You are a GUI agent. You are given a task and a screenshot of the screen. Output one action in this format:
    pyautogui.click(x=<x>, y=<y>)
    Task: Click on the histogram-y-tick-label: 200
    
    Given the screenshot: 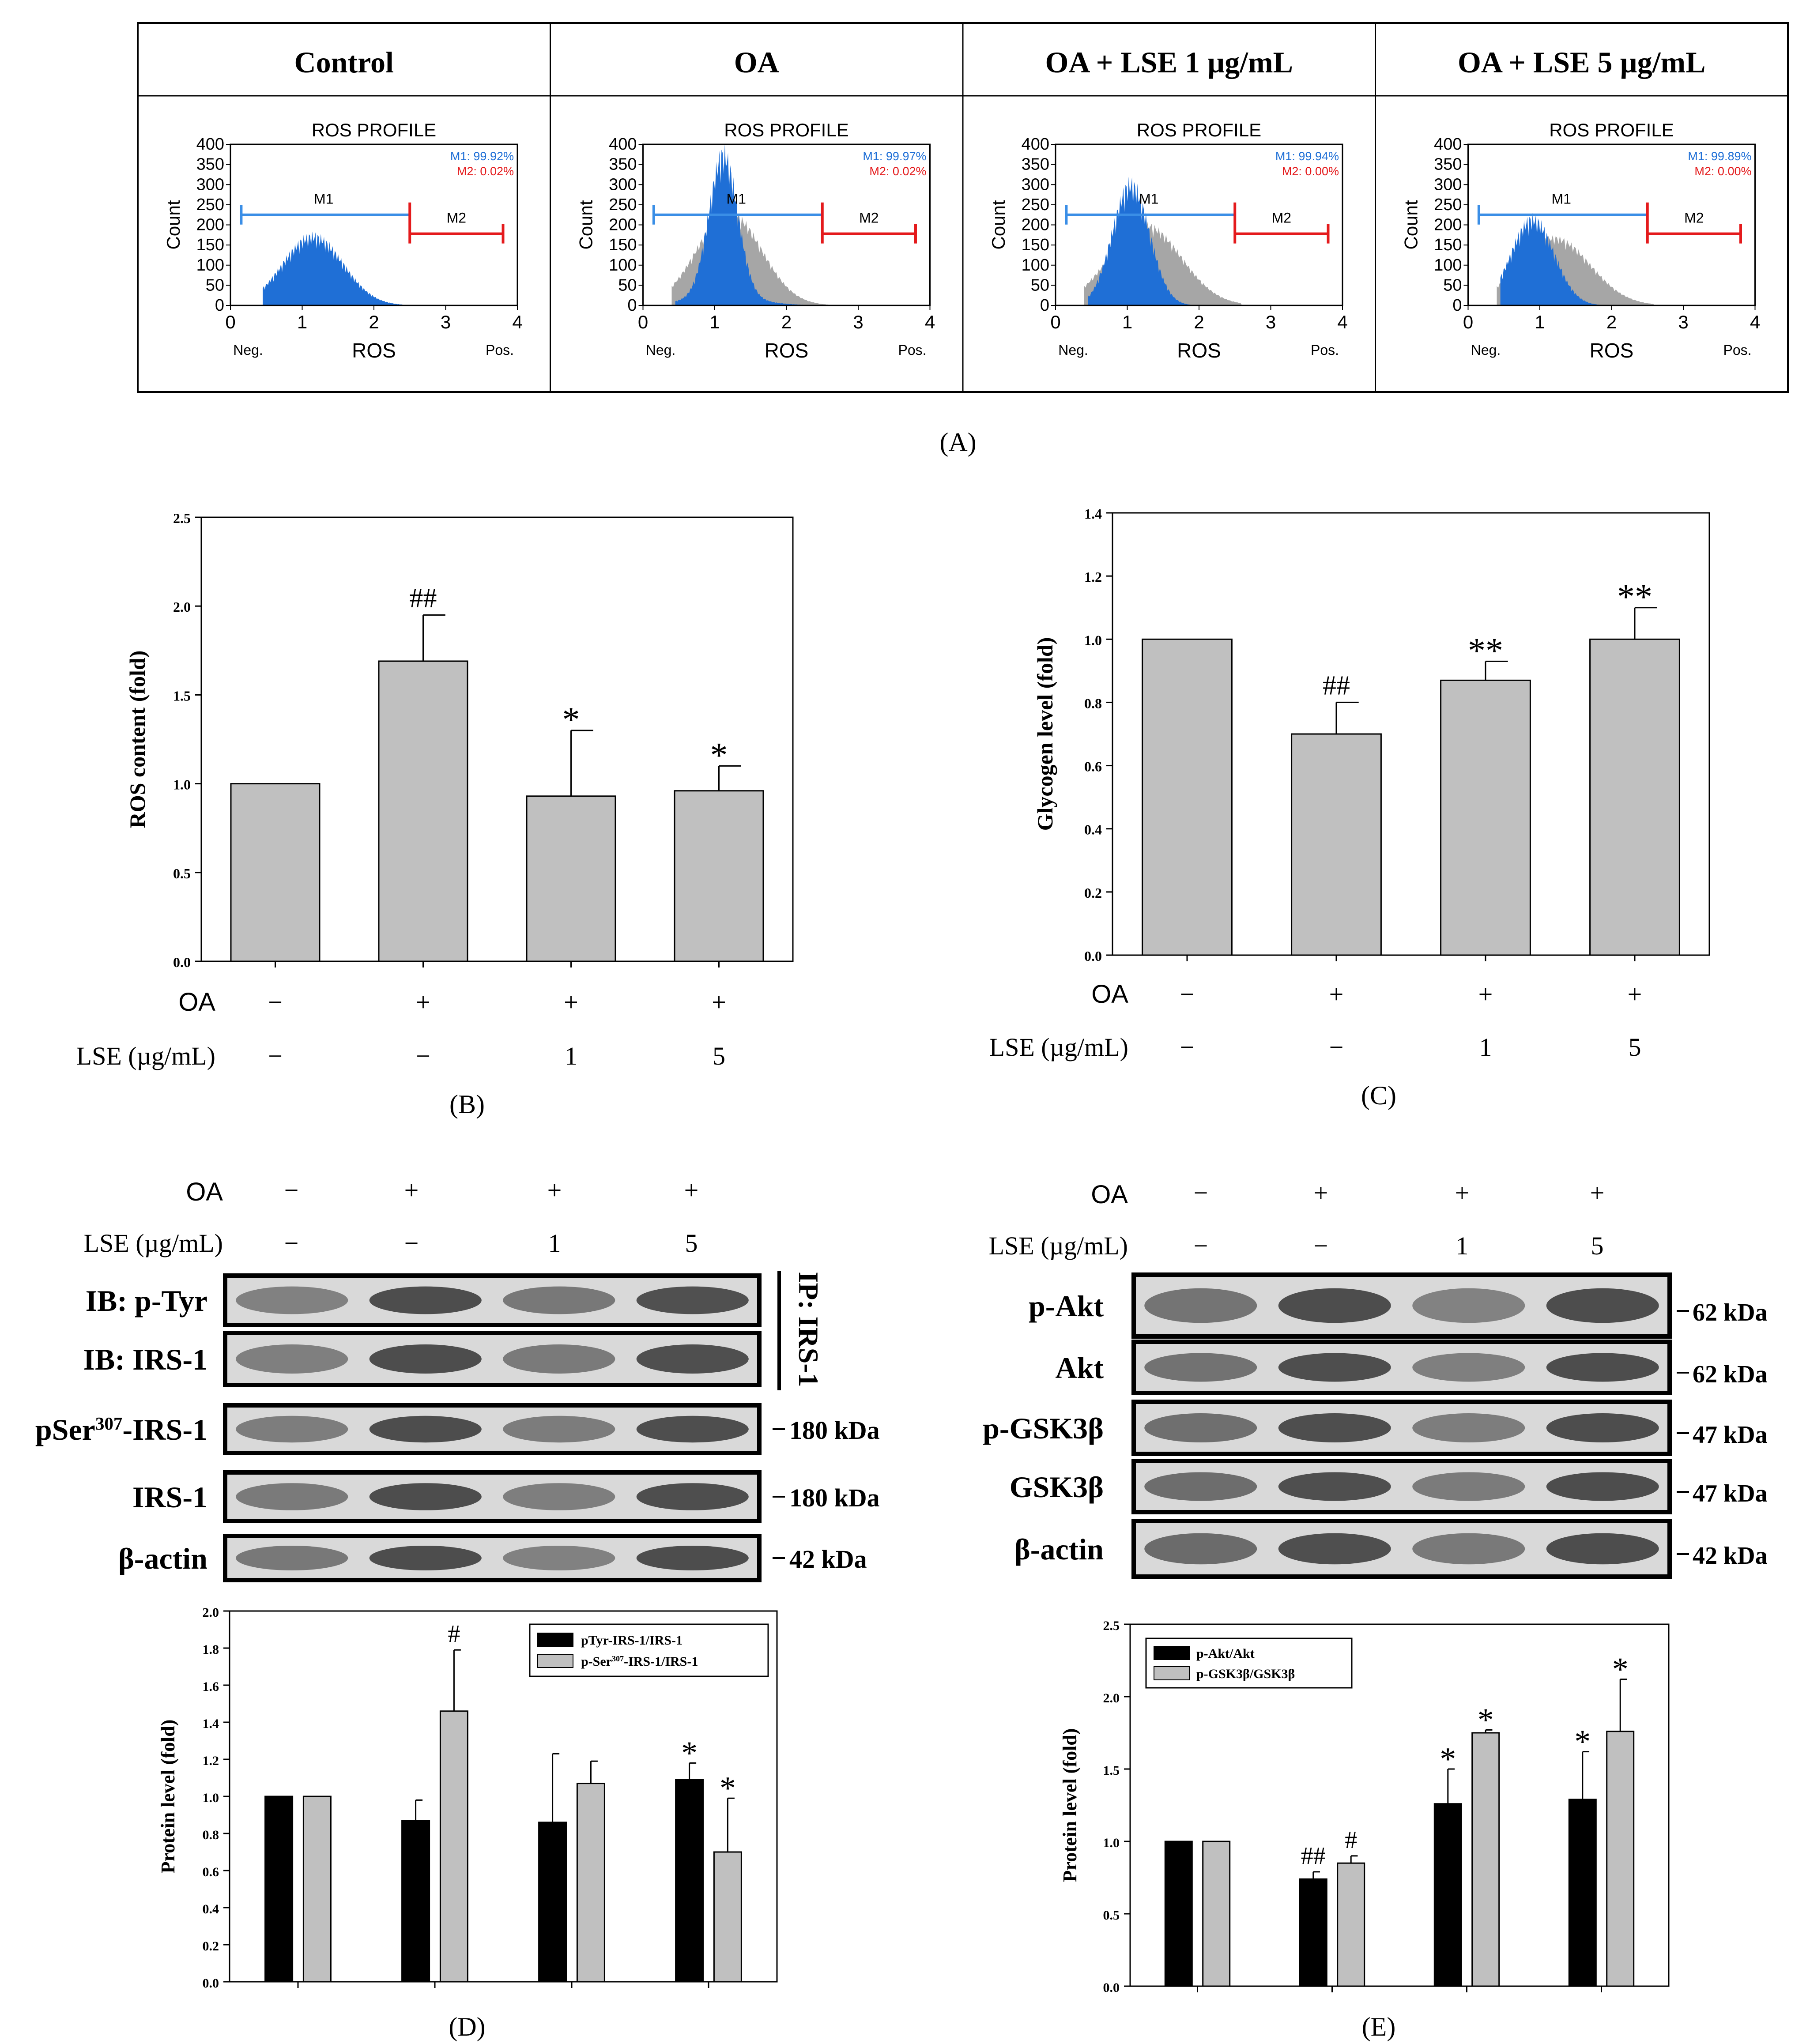 What is the action you would take?
    pyautogui.click(x=210, y=225)
    